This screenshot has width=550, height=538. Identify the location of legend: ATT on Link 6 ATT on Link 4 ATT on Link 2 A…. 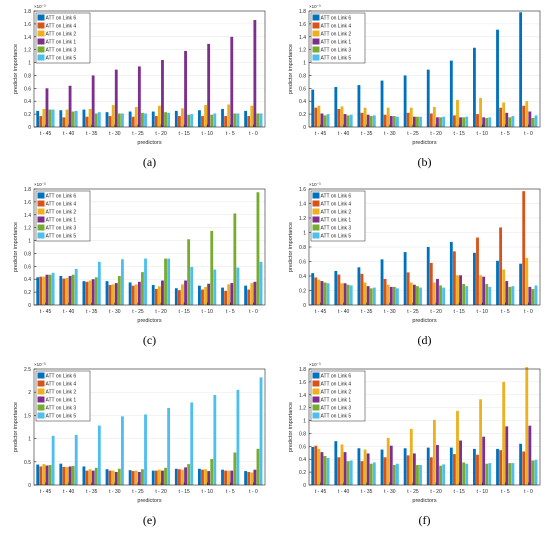
(63, 396).